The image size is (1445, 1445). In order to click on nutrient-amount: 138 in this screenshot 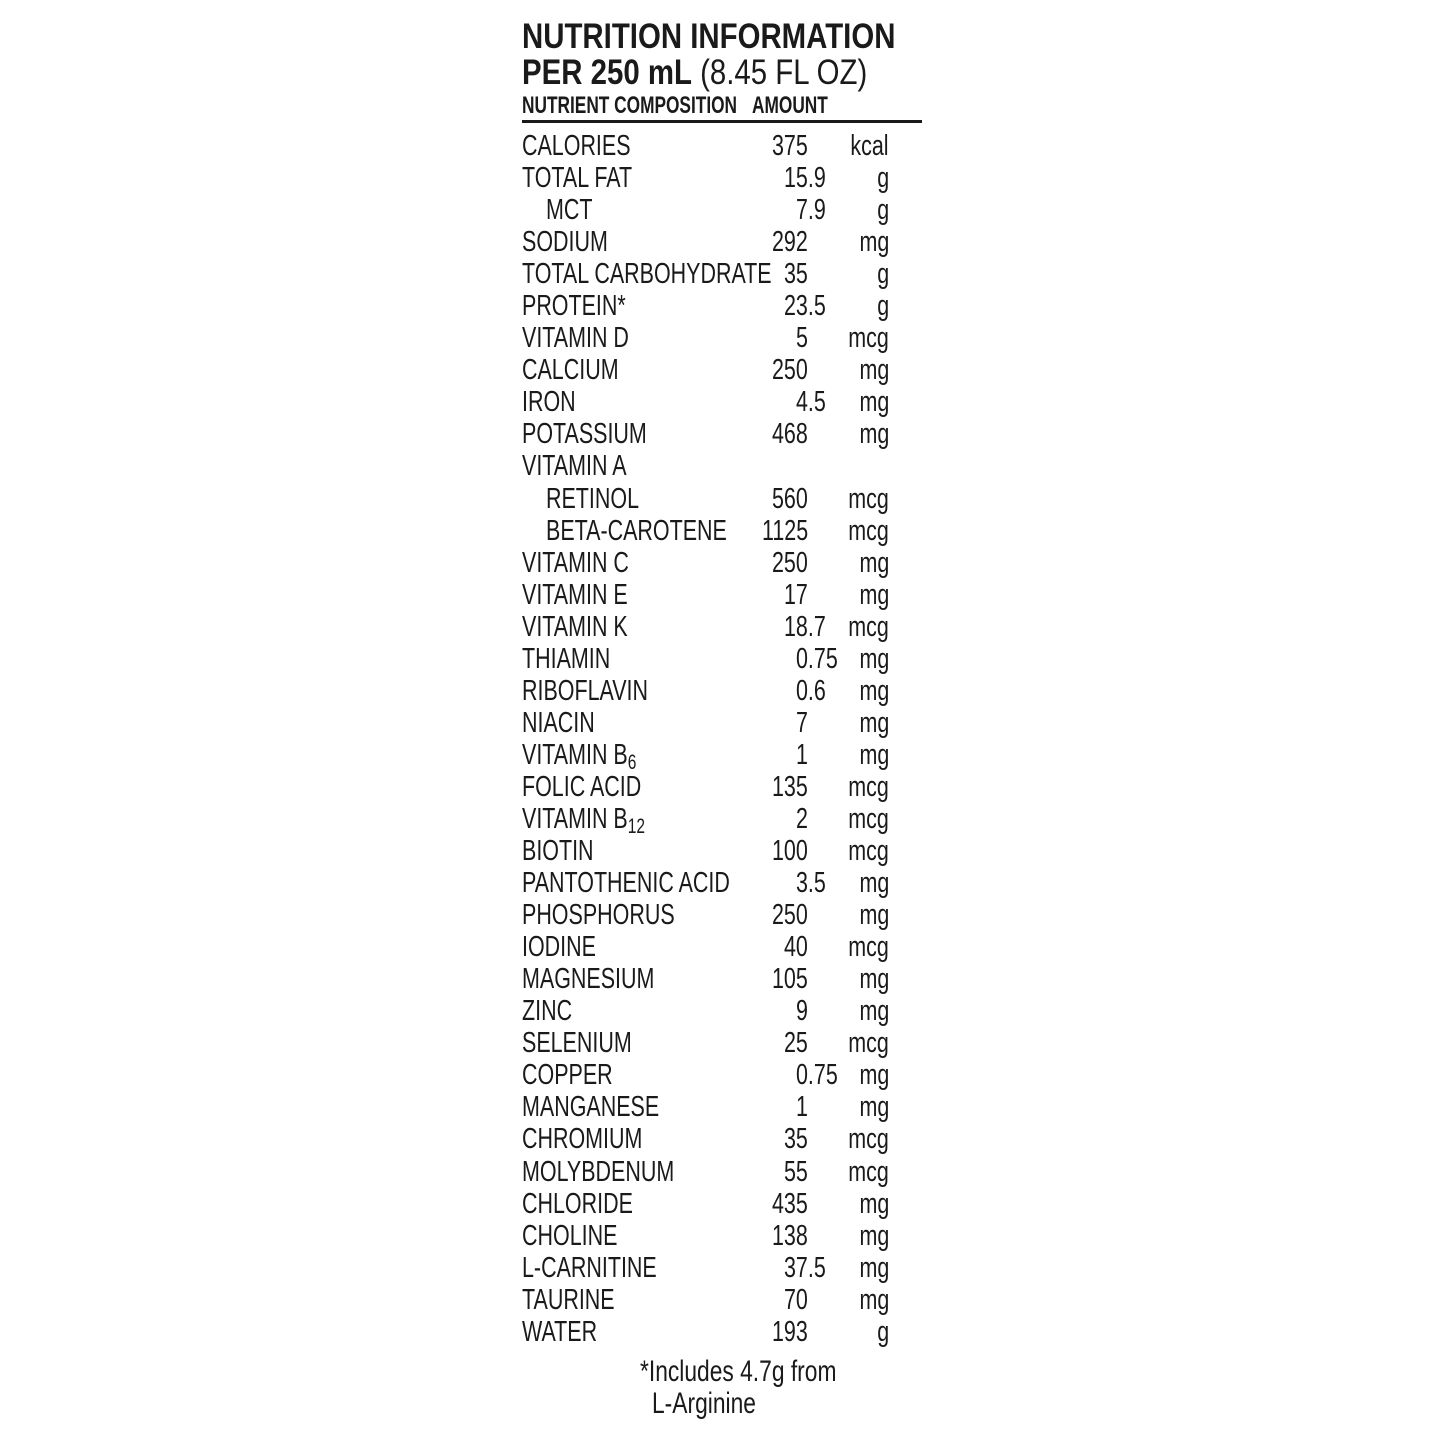, I will do `click(790, 1235)`.